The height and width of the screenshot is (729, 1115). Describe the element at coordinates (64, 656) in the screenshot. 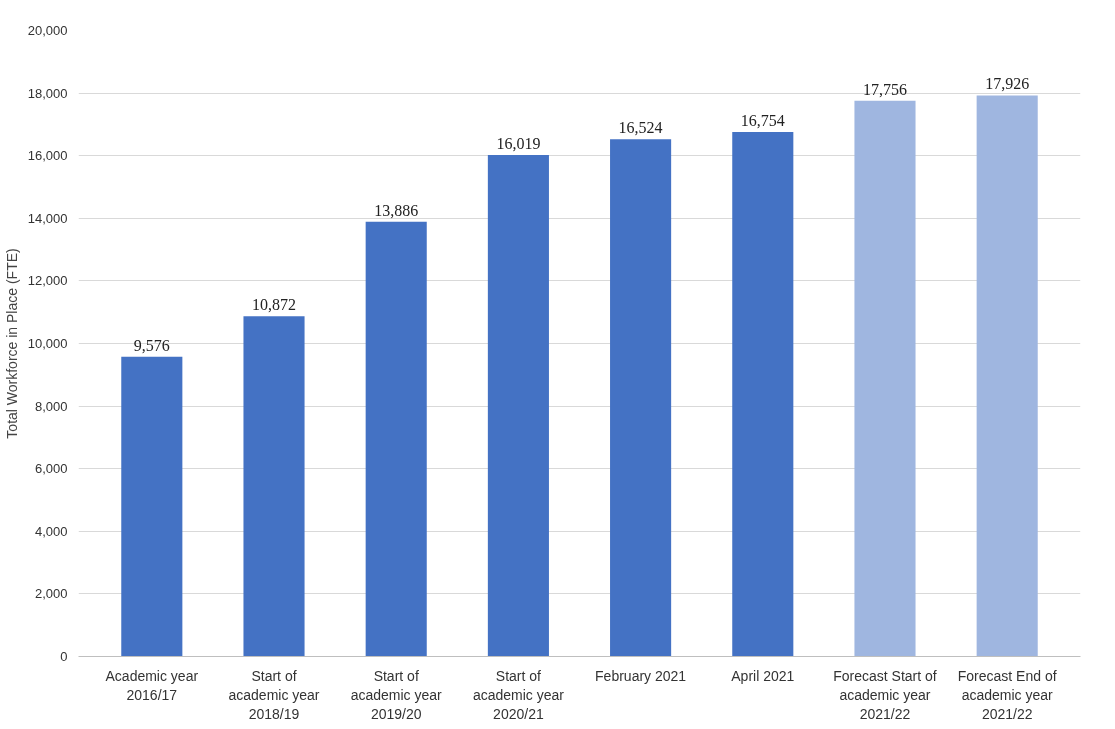

I see `y-tick-label: 0` at that location.